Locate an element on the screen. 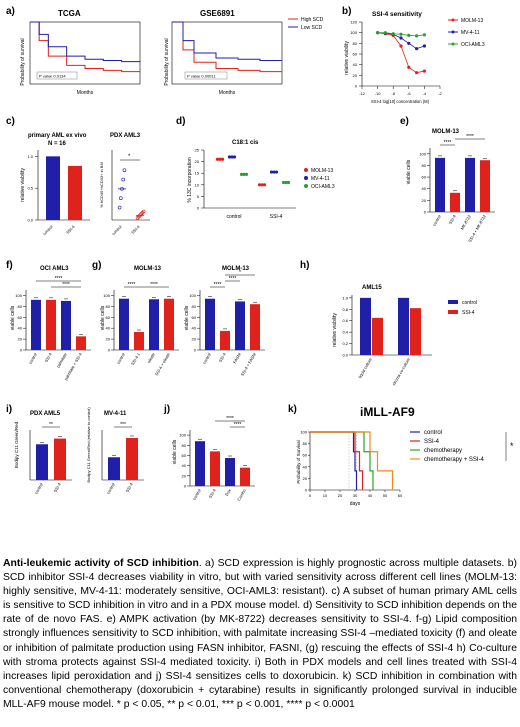  panel-c-bars: 0.0 0.5 1.0 control SSI-4 is located at coordinates (54, 195).